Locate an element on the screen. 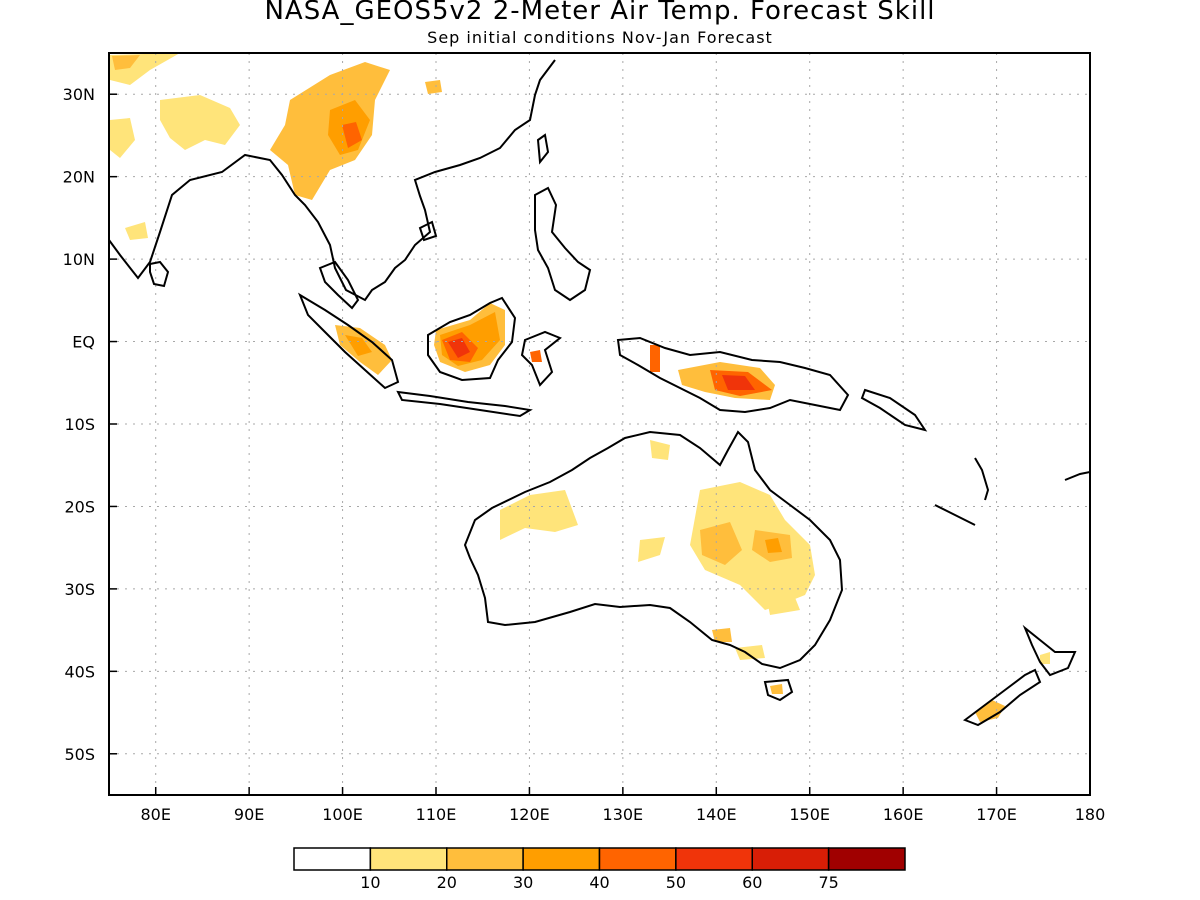  skill-region-tibet is located at coordinates (433, 87).